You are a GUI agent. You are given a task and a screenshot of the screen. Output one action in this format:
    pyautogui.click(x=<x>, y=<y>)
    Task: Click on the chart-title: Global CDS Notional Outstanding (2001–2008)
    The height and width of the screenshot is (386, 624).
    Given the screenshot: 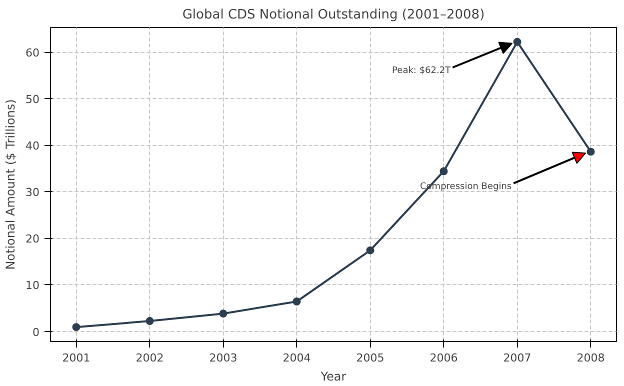 What is the action you would take?
    pyautogui.click(x=333, y=15)
    